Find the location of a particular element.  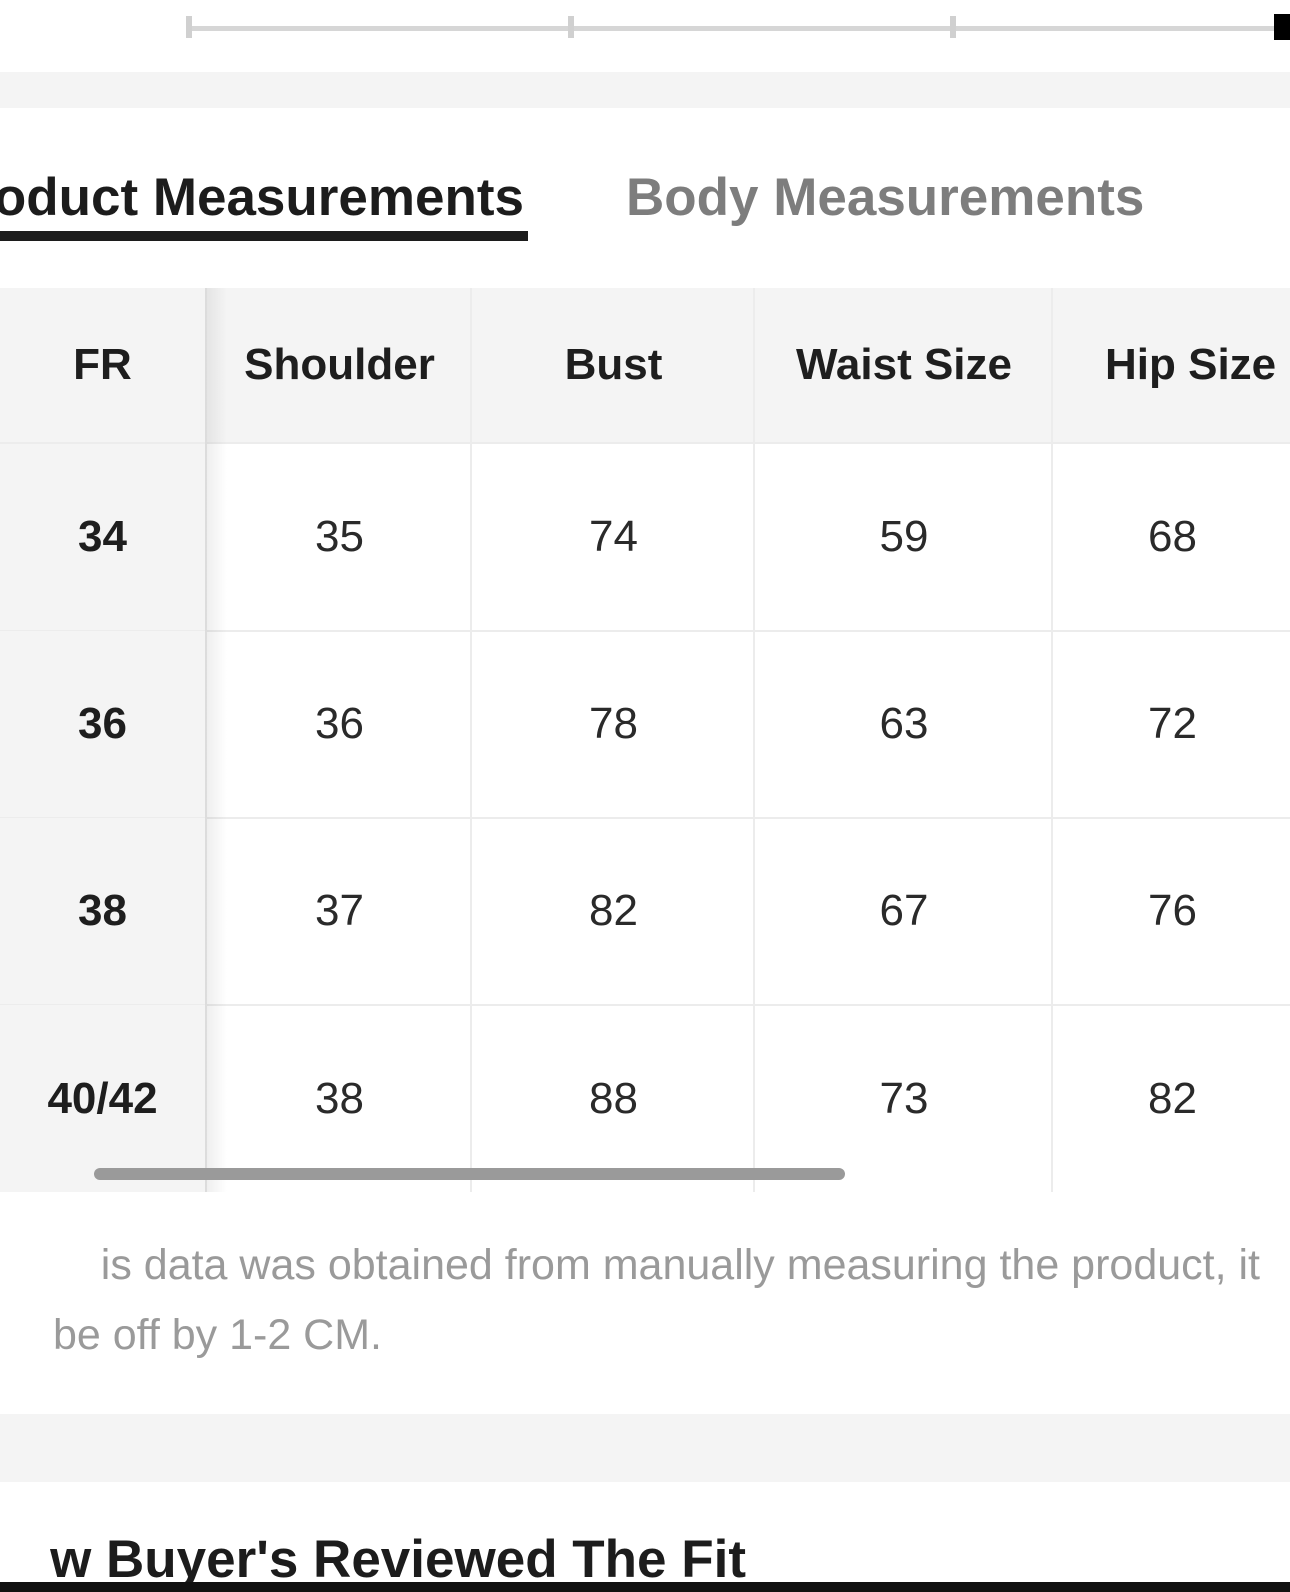

header-label: FR is located at coordinates (102, 364).